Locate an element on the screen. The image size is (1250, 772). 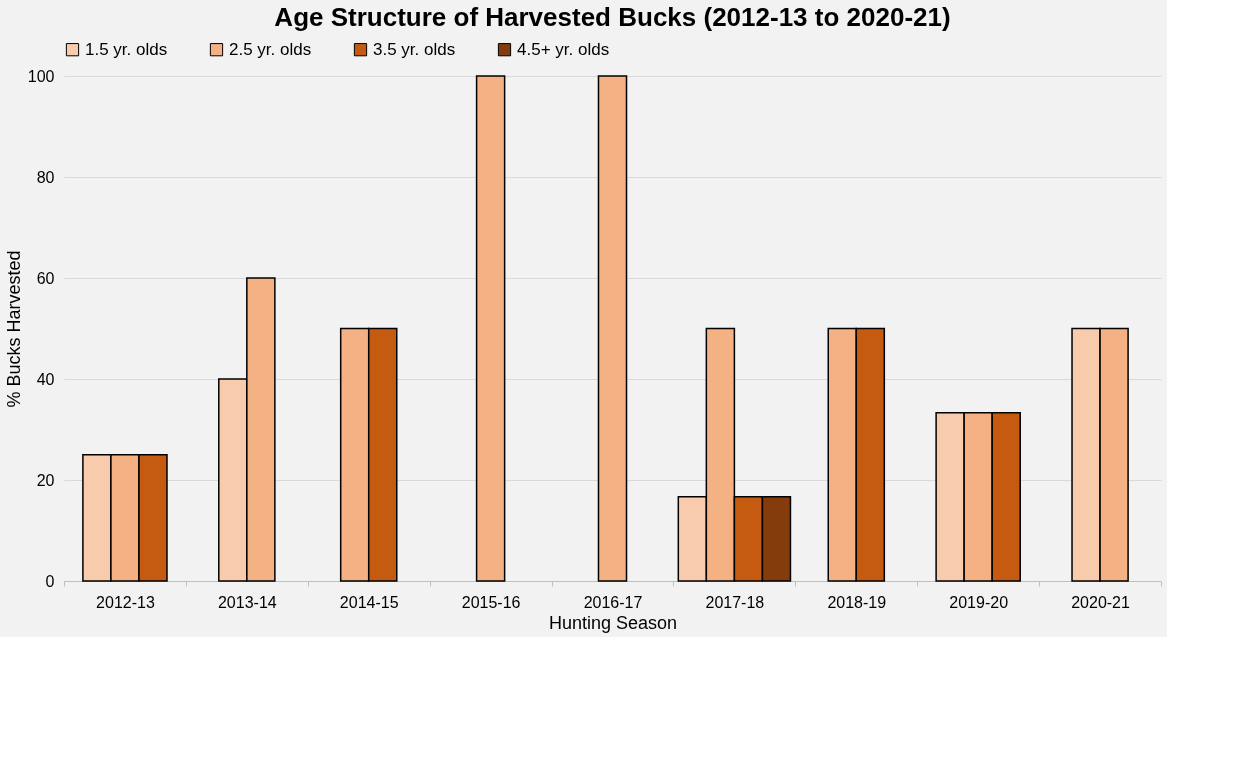
x-tick-label: 2019-20 is located at coordinates (979, 602).